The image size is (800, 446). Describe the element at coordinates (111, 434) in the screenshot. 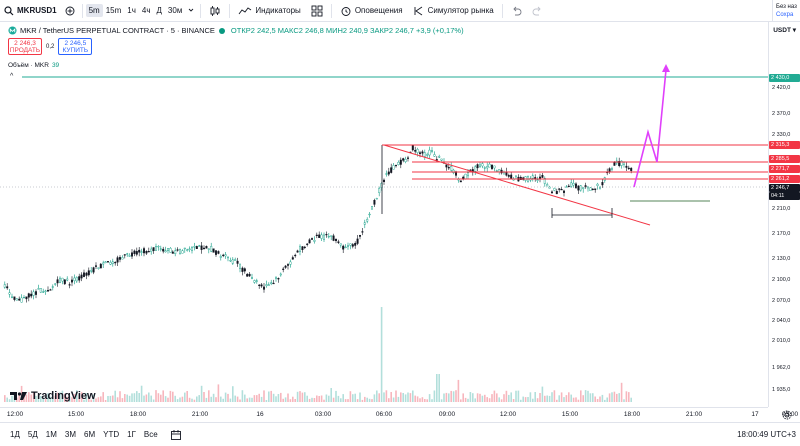

I see `range-ytd: YTD` at that location.